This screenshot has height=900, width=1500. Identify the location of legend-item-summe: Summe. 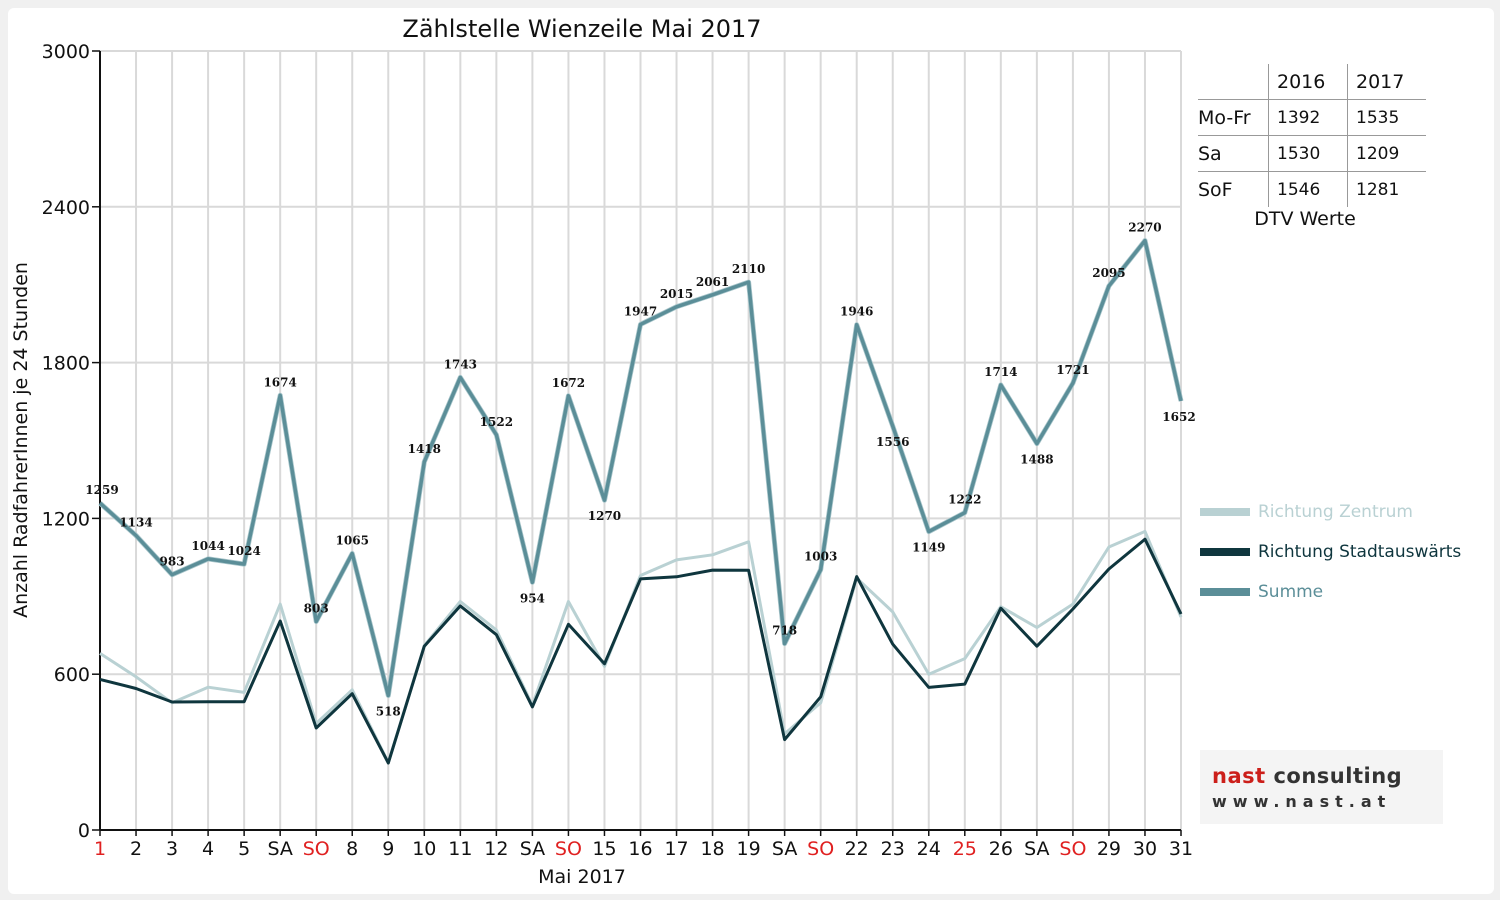
(1330, 592).